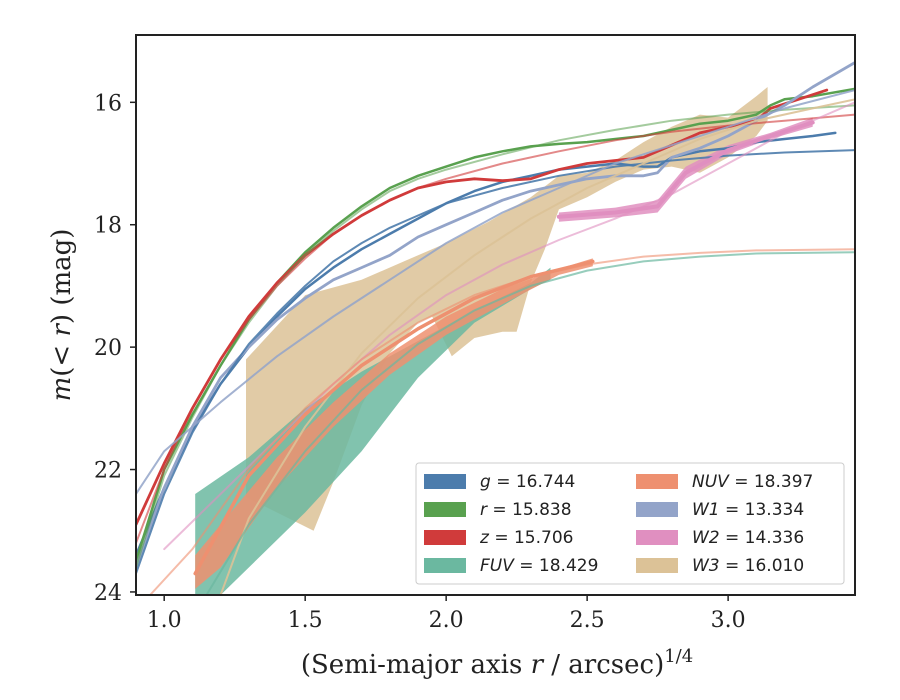 This screenshot has height=700, width=900. What do you see at coordinates (527, 482) in the screenshot?
I see `legend-label-g: g = 16.744` at bounding box center [527, 482].